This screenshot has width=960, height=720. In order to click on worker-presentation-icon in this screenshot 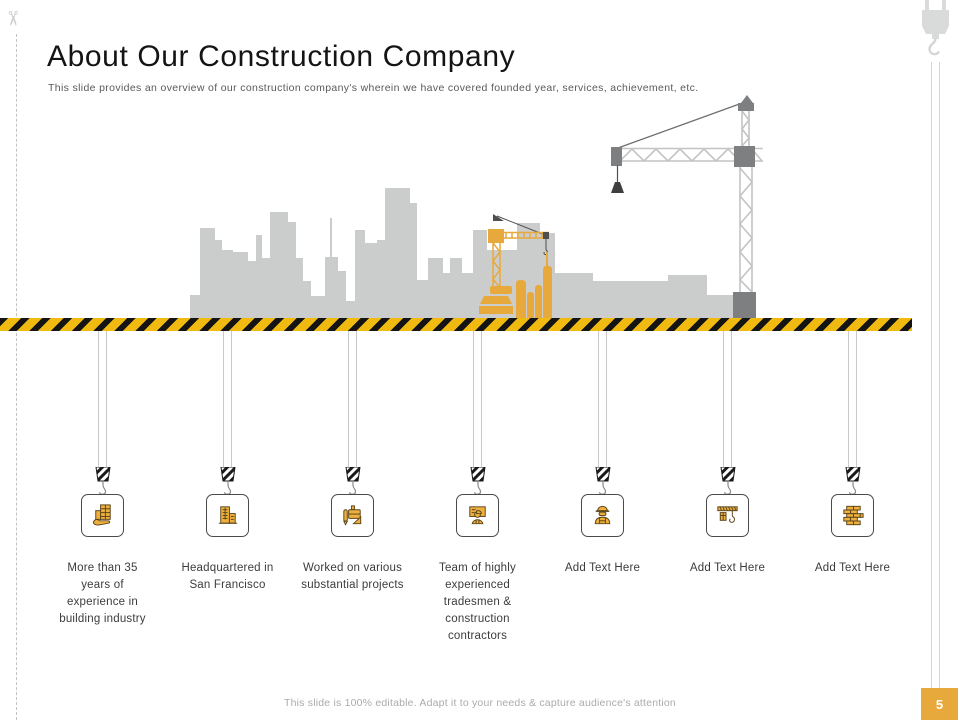, I will do `click(477, 515)`.